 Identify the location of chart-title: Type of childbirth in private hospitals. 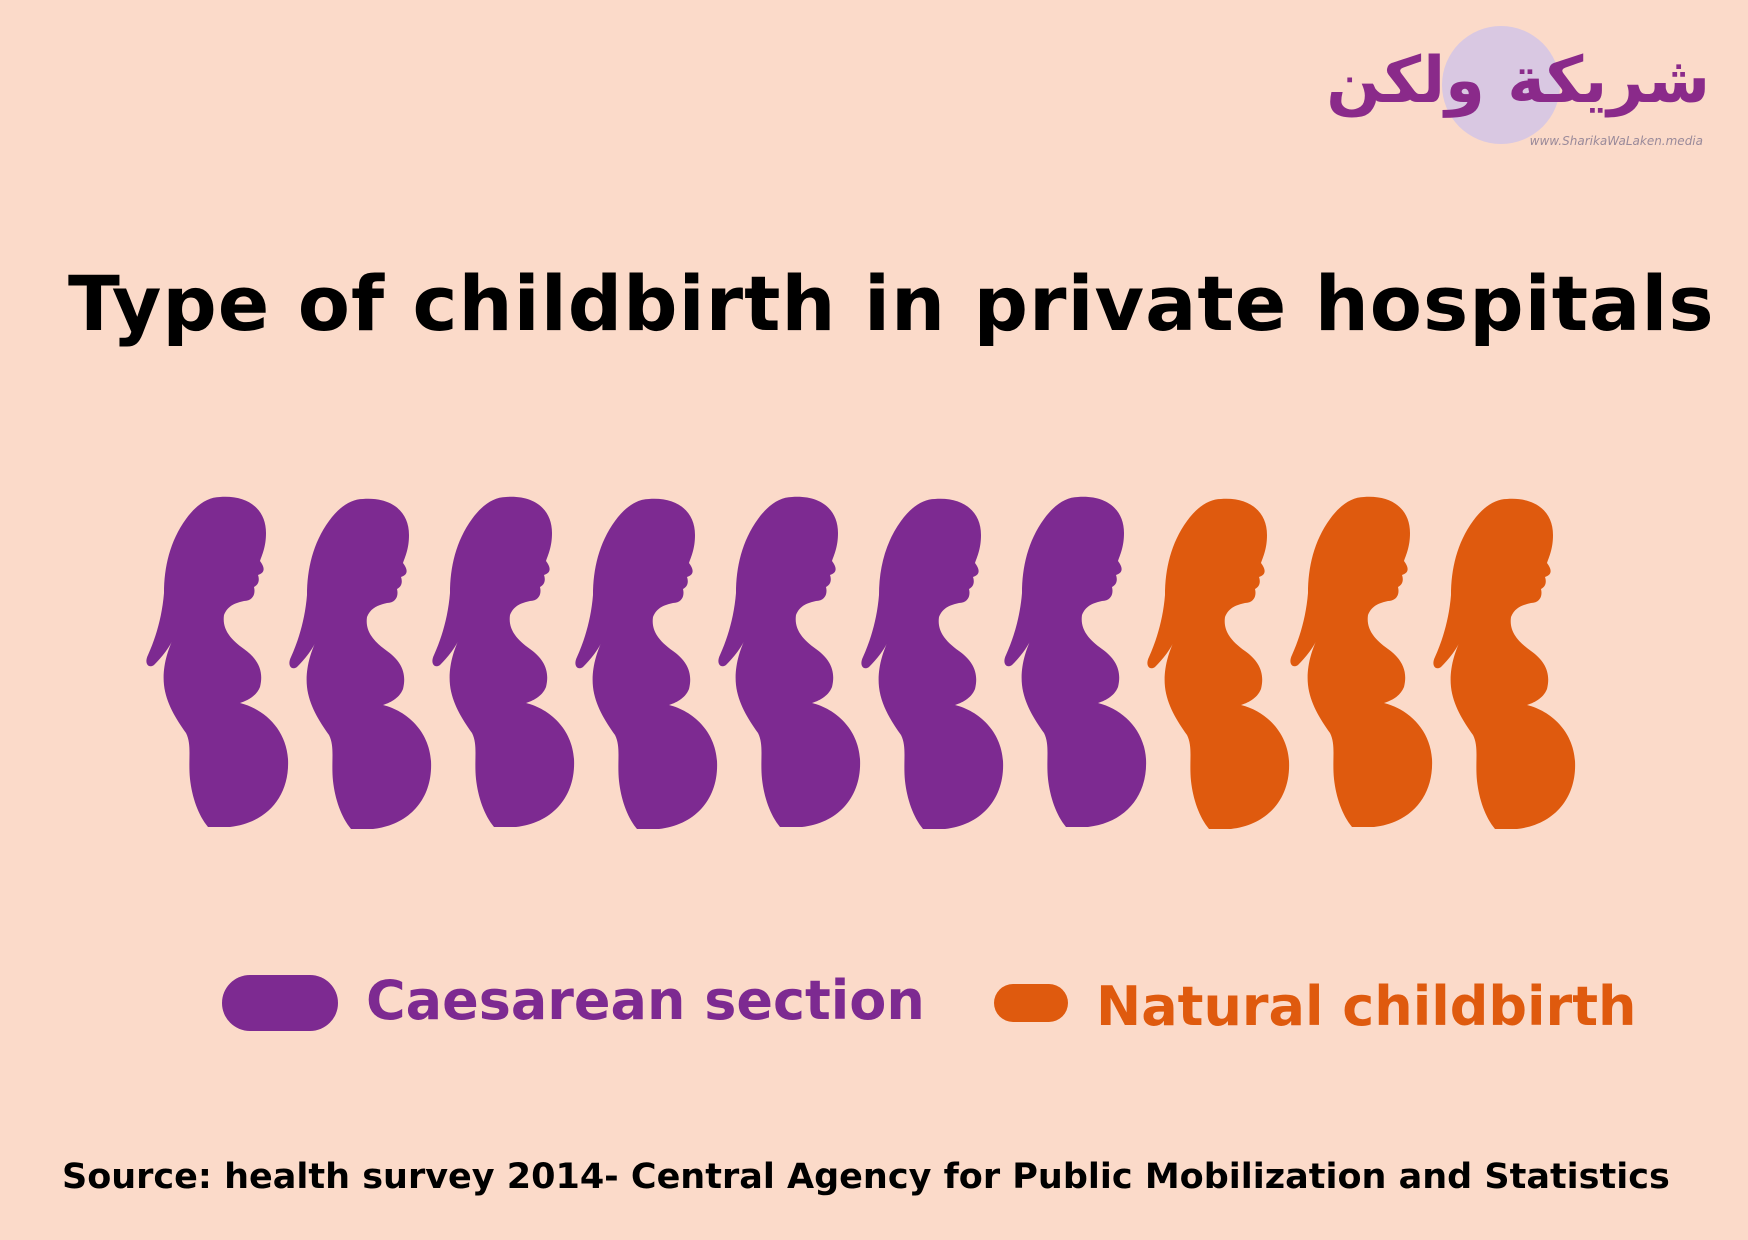
(891, 303).